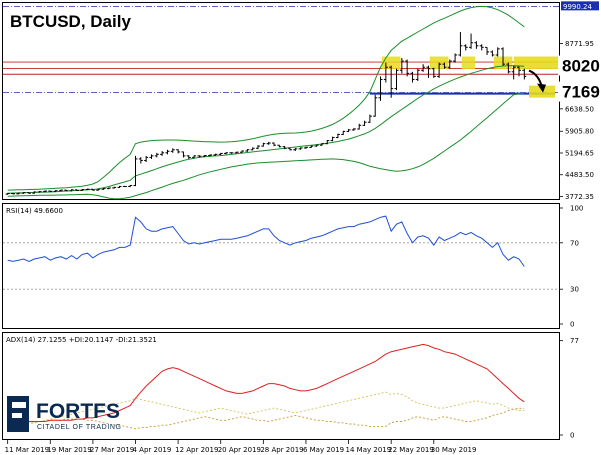 Image resolution: width=601 pixels, height=455 pixels. I want to click on highlight-zone-right, so click(536, 63).